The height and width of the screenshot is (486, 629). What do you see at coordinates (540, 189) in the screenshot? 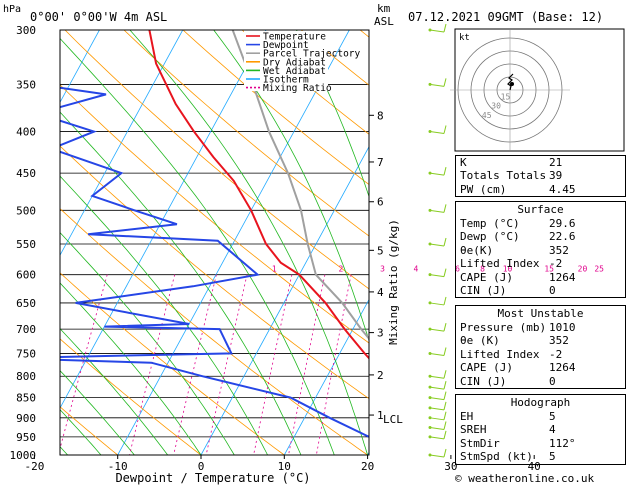
I see `table-row: PW (cm) 4.45` at bounding box center [540, 189].